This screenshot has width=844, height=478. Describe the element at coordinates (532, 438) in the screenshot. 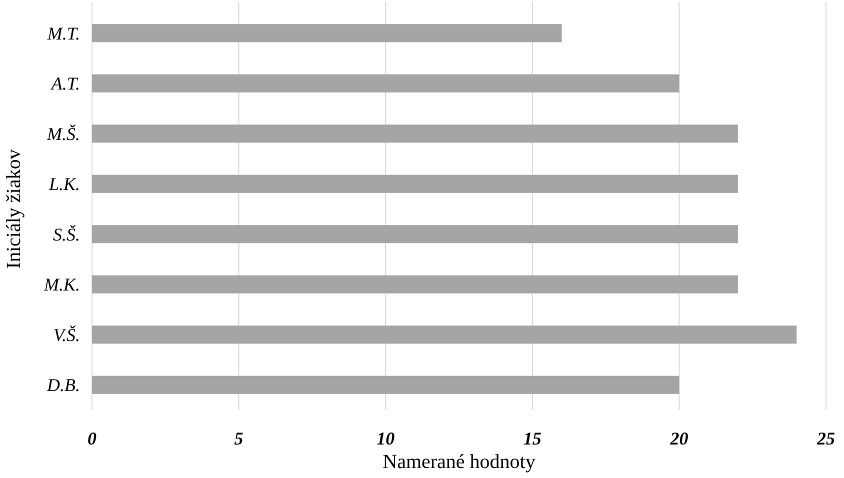

I see `x-tick-label: 15` at that location.